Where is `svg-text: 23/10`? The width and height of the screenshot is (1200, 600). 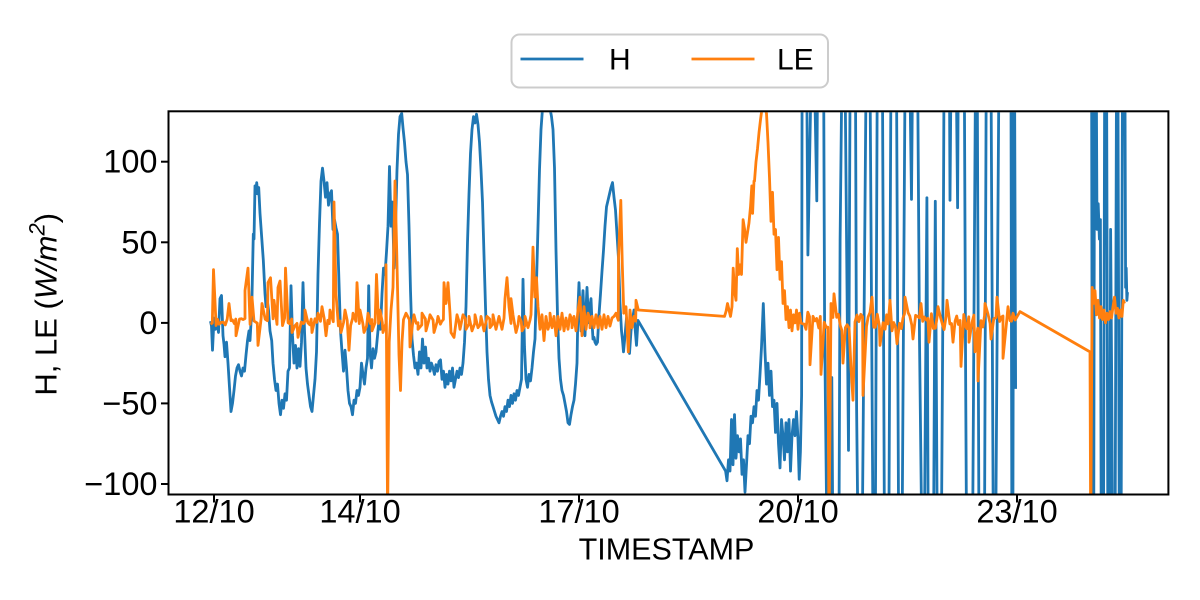
svg-text: 23/10 is located at coordinates (1016, 512).